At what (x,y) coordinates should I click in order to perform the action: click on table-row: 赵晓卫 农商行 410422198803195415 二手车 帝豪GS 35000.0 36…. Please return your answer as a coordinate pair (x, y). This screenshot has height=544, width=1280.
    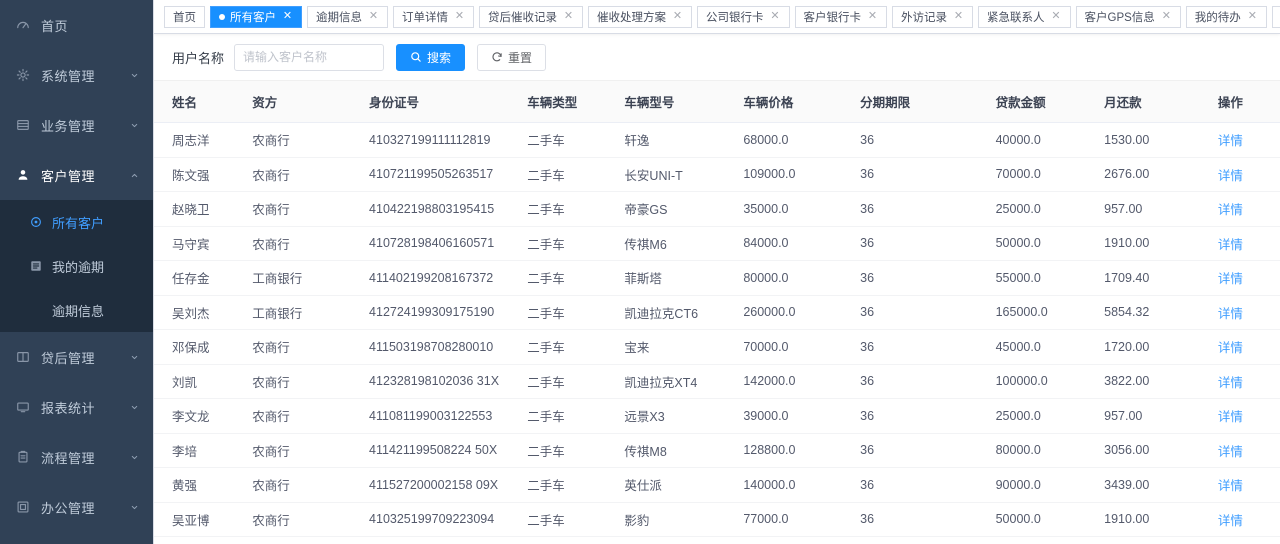
    Looking at the image, I should click on (717, 209).